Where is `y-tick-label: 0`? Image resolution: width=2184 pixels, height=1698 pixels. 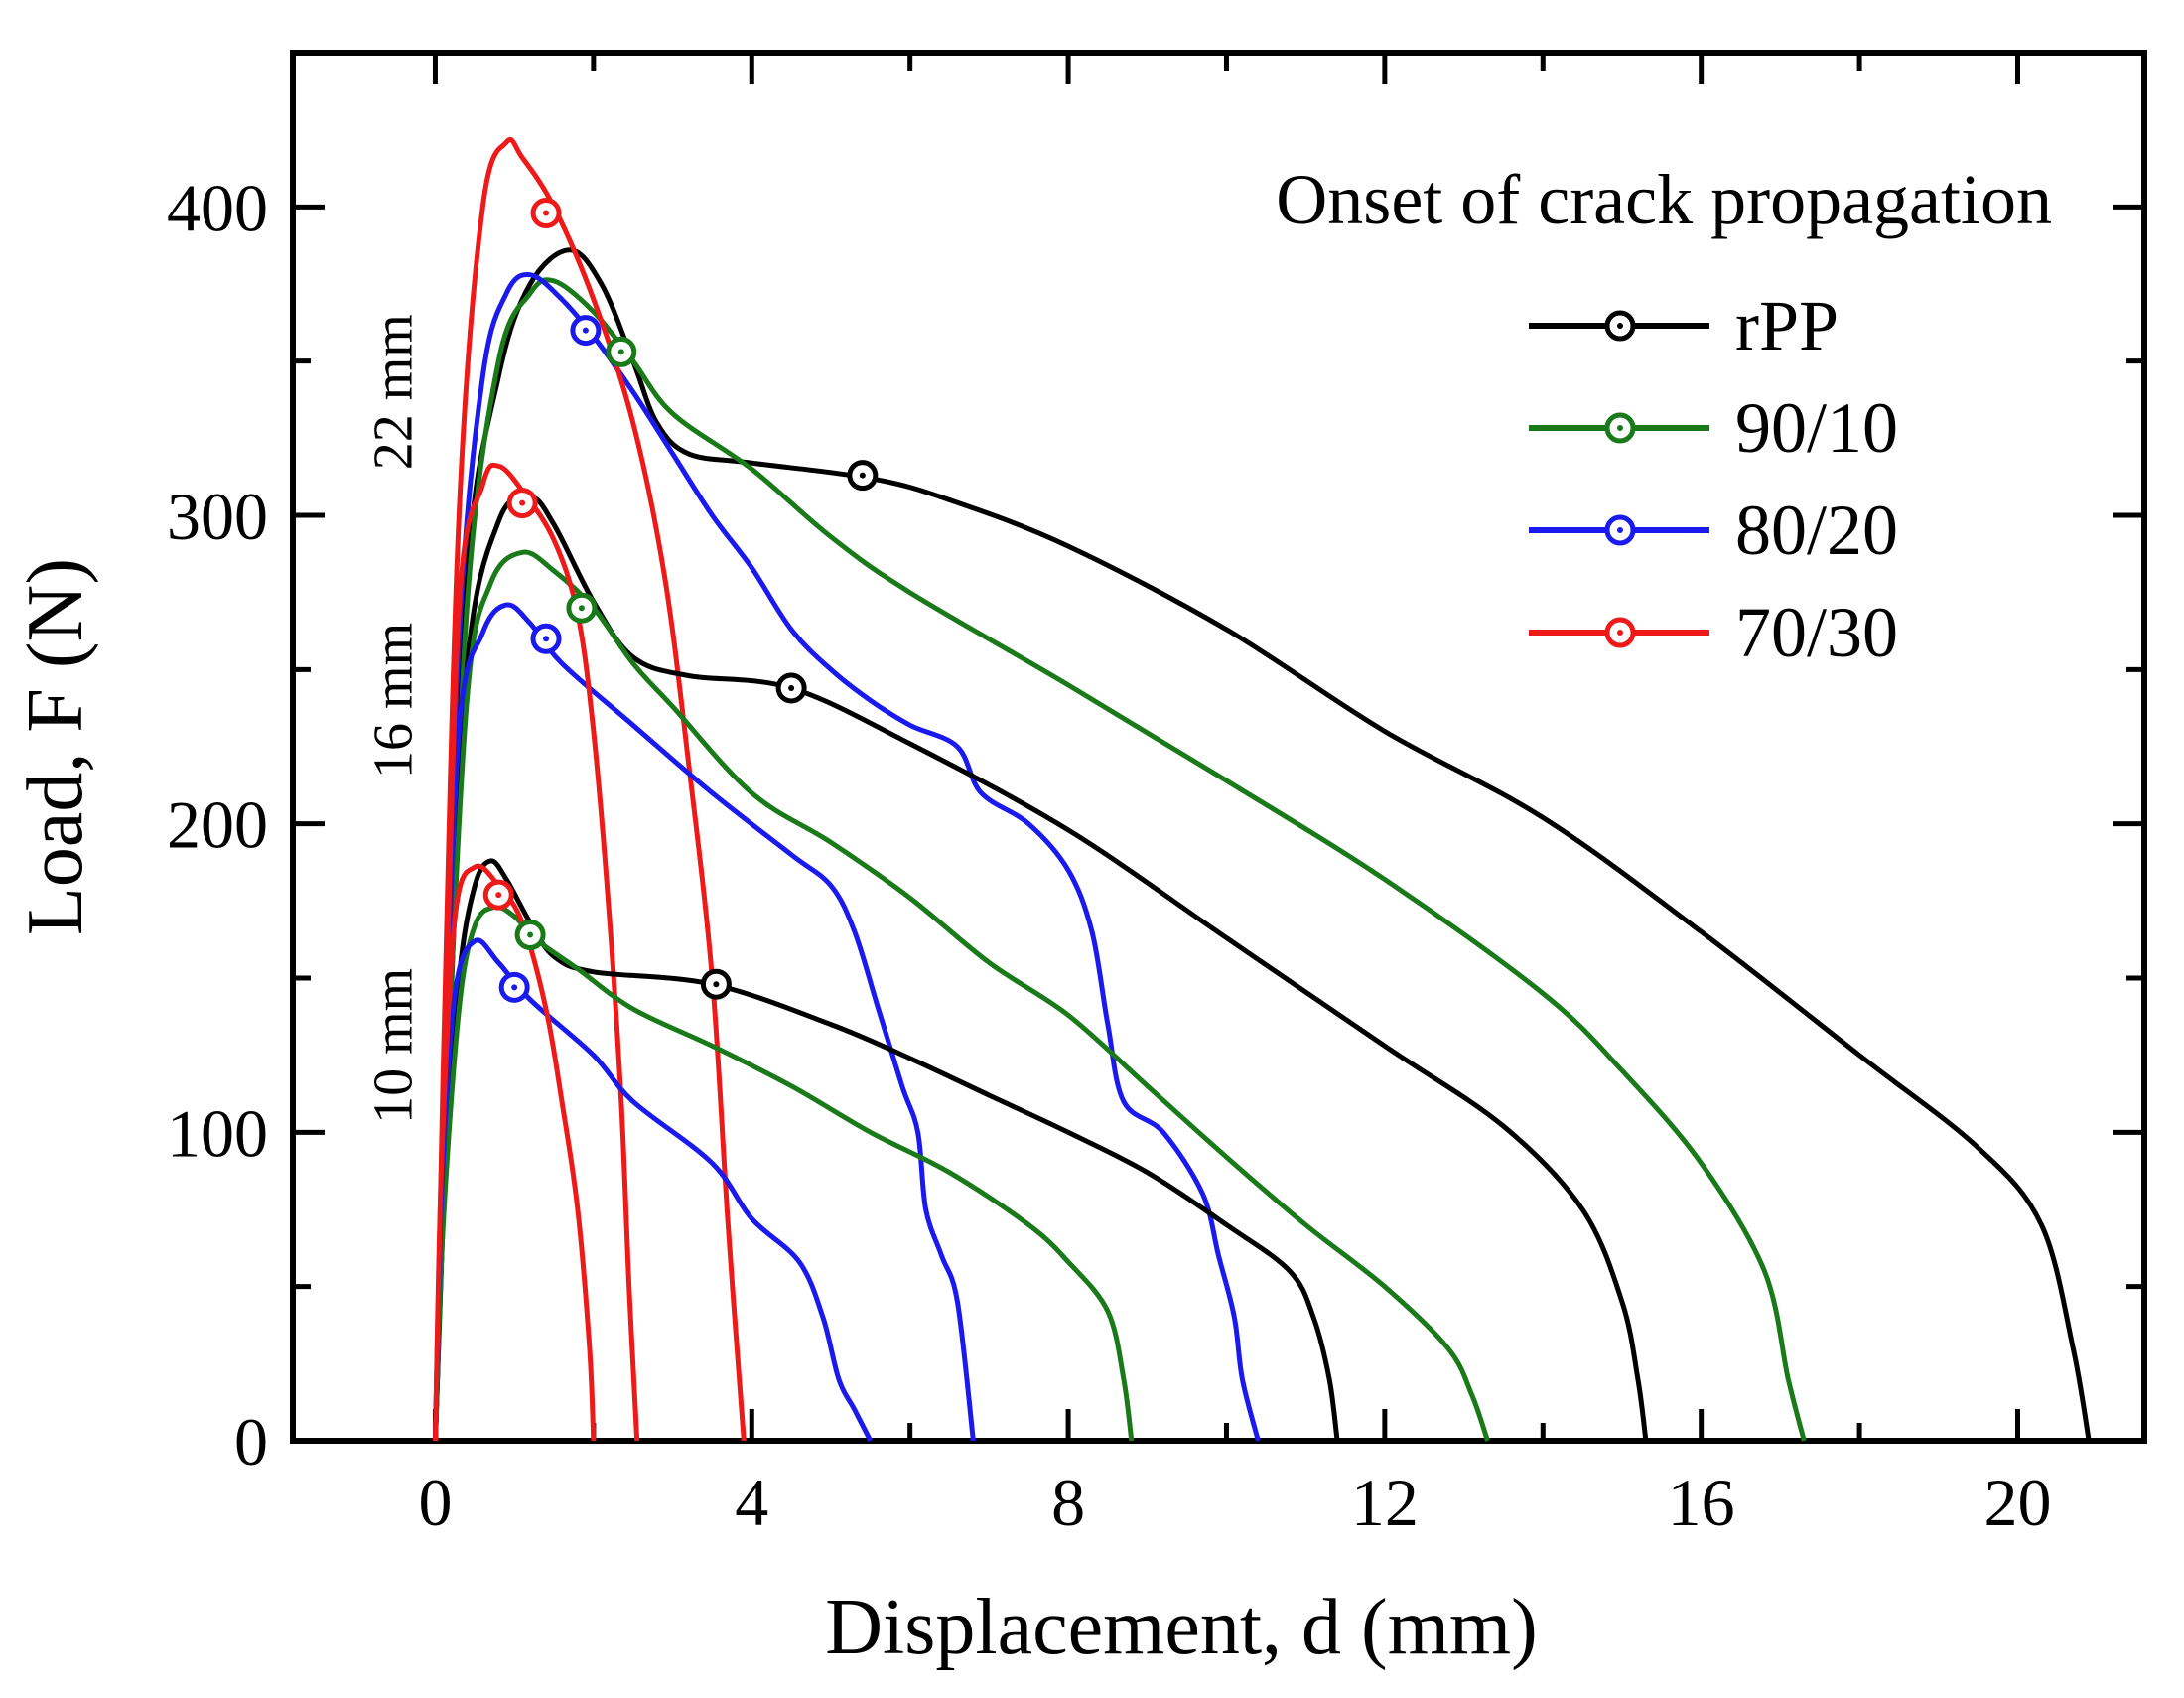
y-tick-label: 0 is located at coordinates (251, 1442).